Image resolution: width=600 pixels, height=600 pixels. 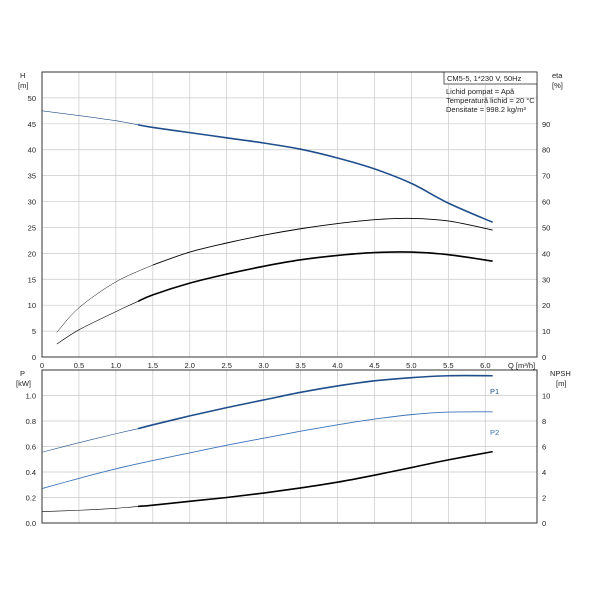 I want to click on top-y2-tick-labels: 0 10 20 30 40 50 60 70 80 90, so click(x=546, y=241).